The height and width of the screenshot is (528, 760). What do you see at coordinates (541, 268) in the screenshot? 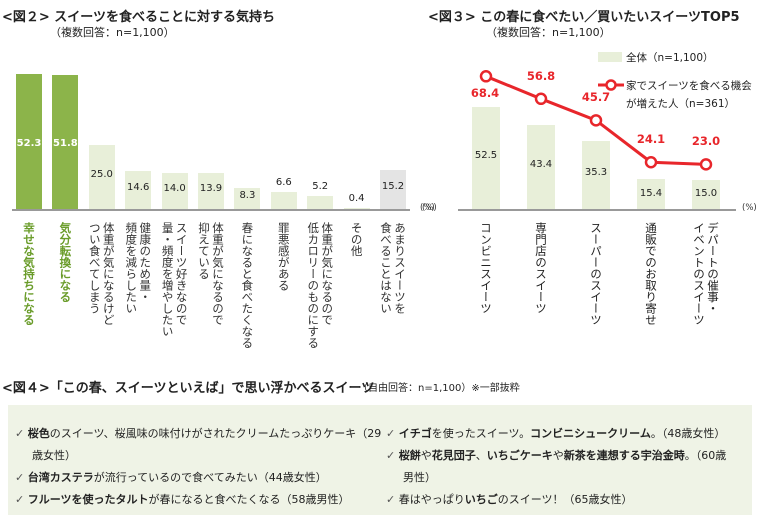
I see `category-label: 専門店のスイーツ` at bounding box center [541, 268].